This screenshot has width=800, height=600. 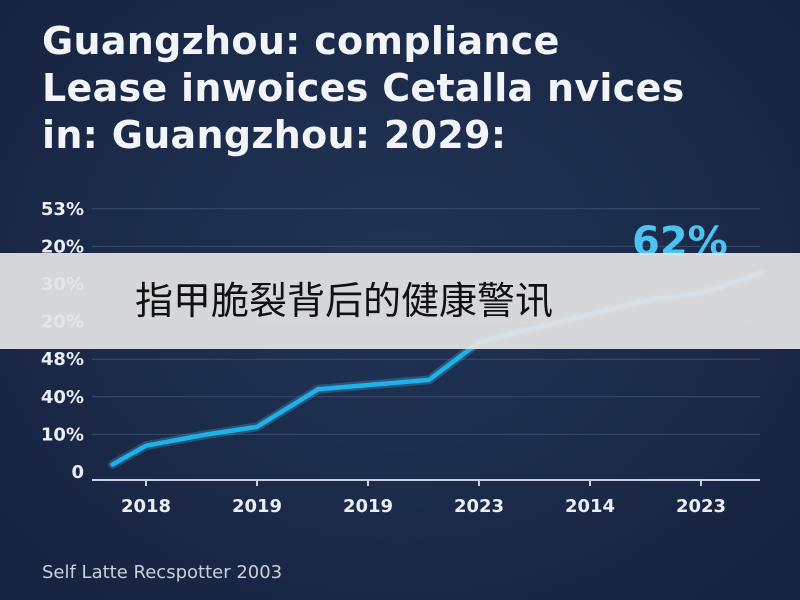 I want to click on y-tick-label: 10%, so click(x=62, y=434).